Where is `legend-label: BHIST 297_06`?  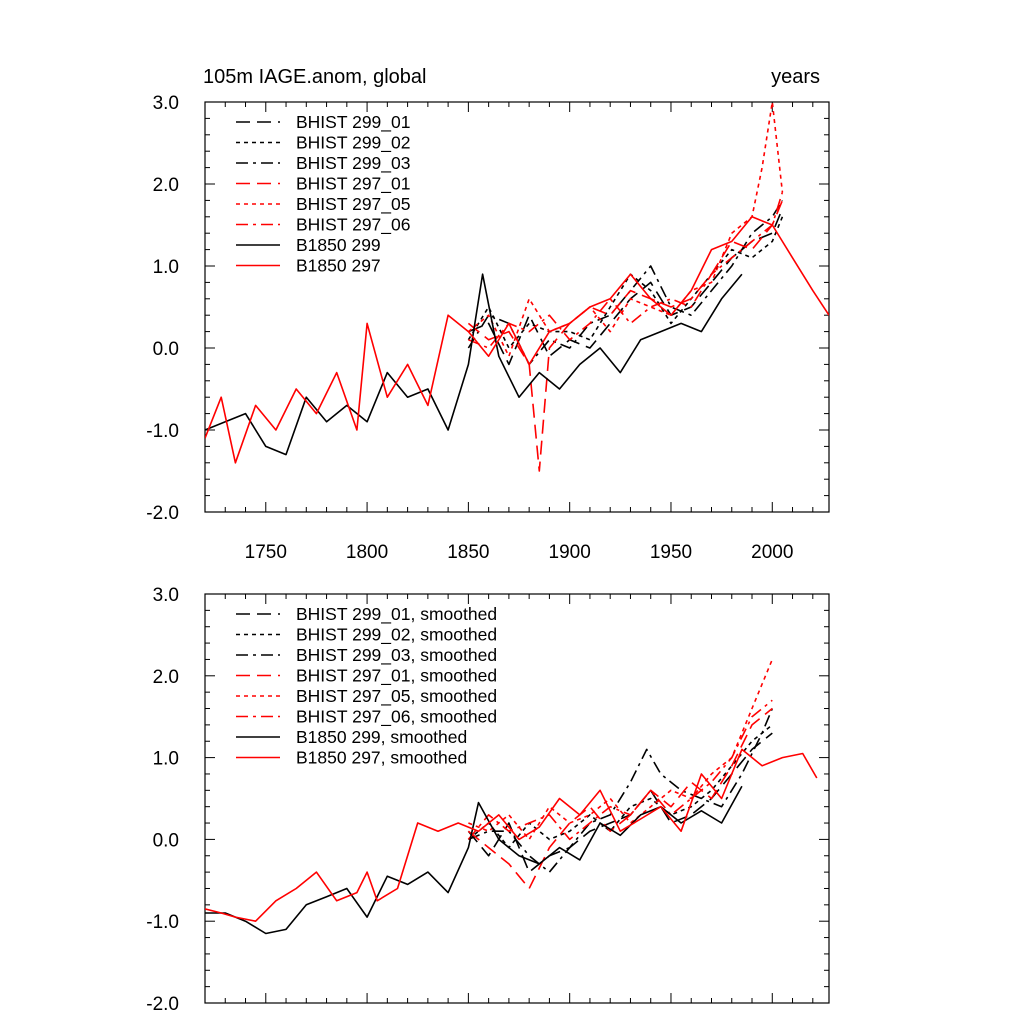
legend-label: BHIST 297_06 is located at coordinates (353, 225).